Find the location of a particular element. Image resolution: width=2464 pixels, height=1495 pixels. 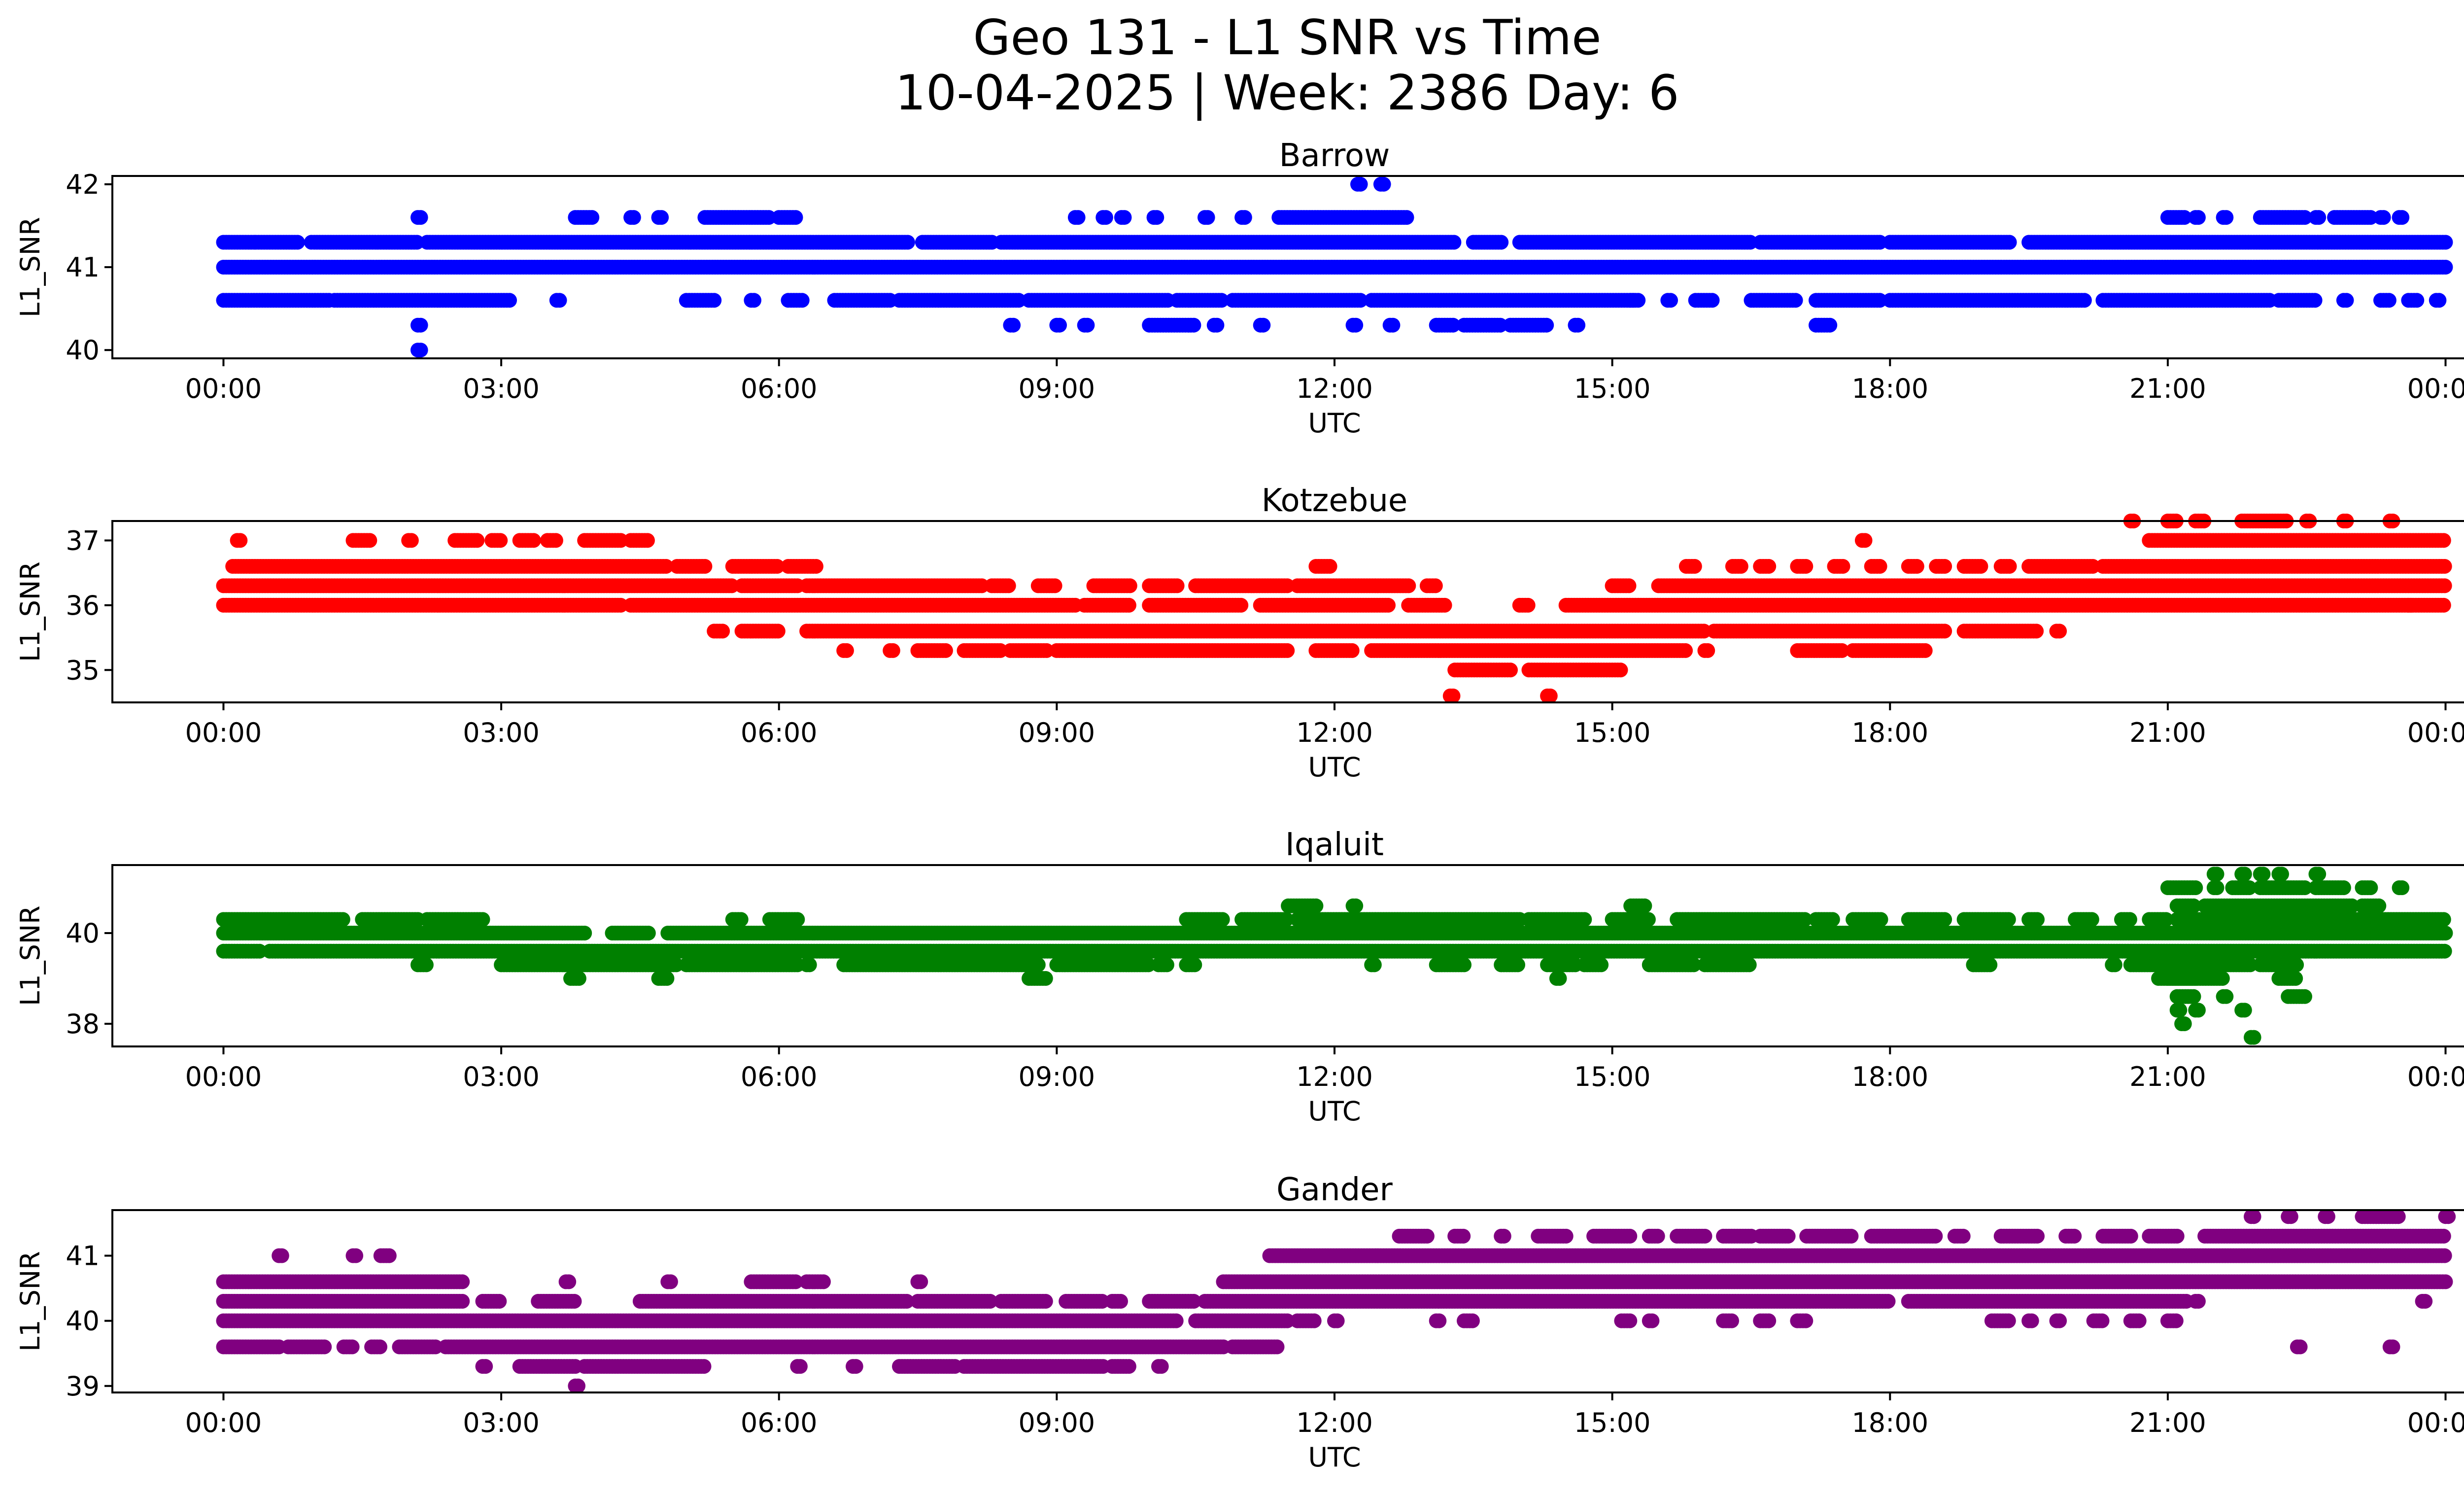

x-tick-label: 03:00 is located at coordinates (501, 388).